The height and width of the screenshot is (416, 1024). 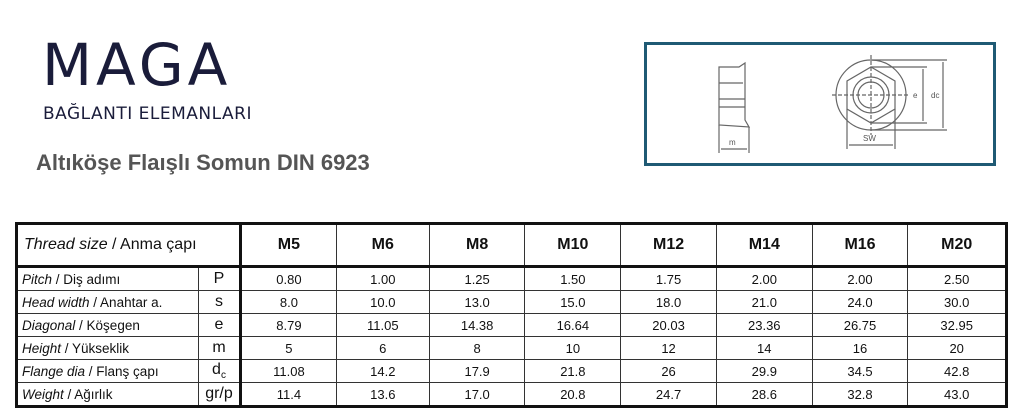 What do you see at coordinates (573, 245) in the screenshot?
I see `size-header: M10` at bounding box center [573, 245].